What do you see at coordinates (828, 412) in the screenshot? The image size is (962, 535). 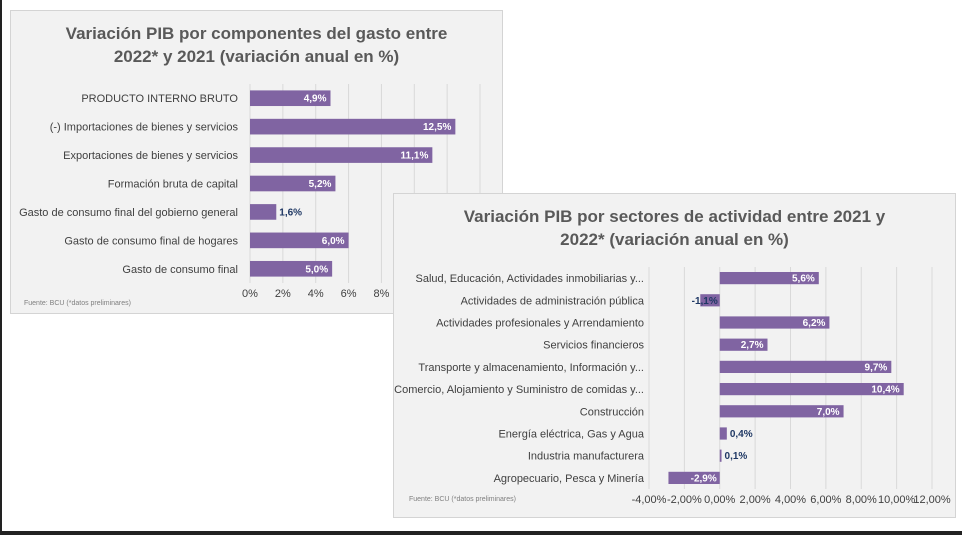 I see `data-label: 7,0%` at bounding box center [828, 412].